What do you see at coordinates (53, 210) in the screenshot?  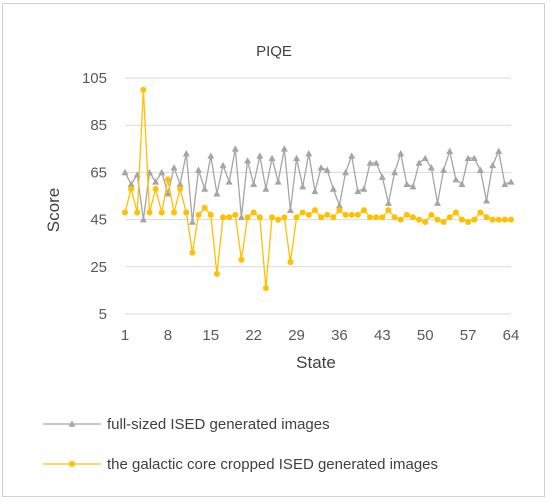 I see `y-axis-title: Score` at bounding box center [53, 210].